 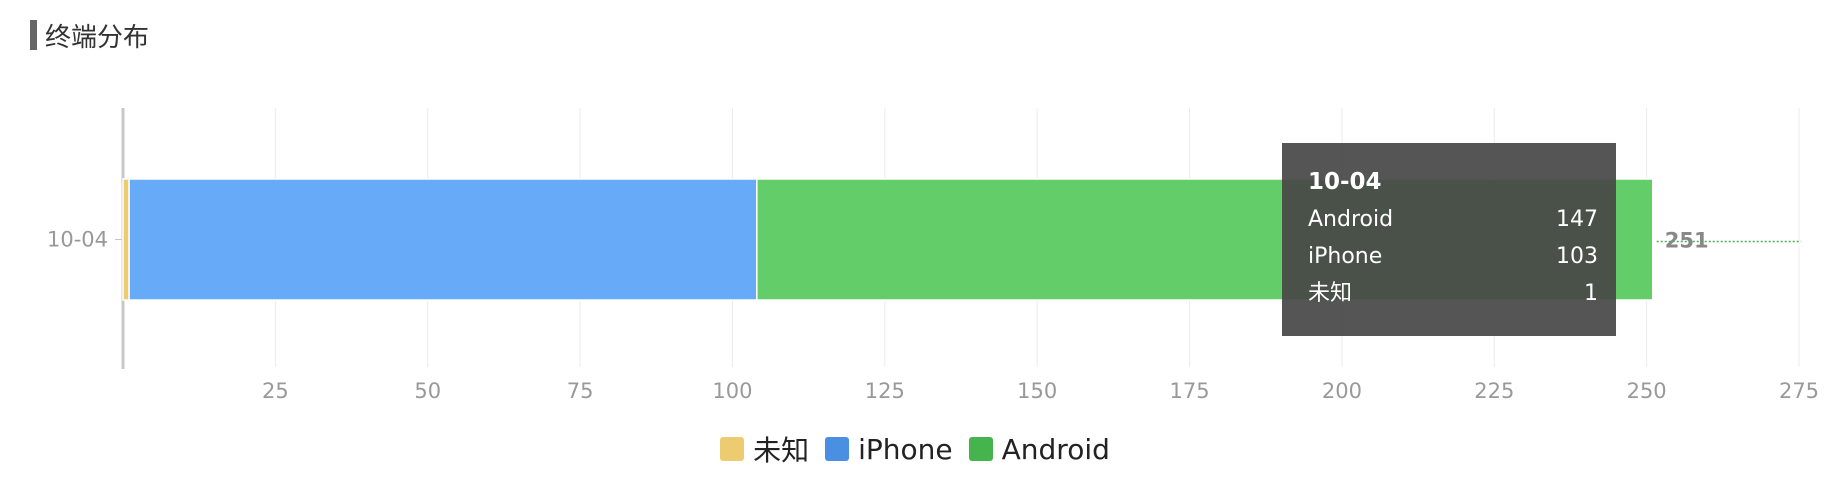 What do you see at coordinates (1799, 391) in the screenshot?
I see `x-tick-label: 275` at bounding box center [1799, 391].